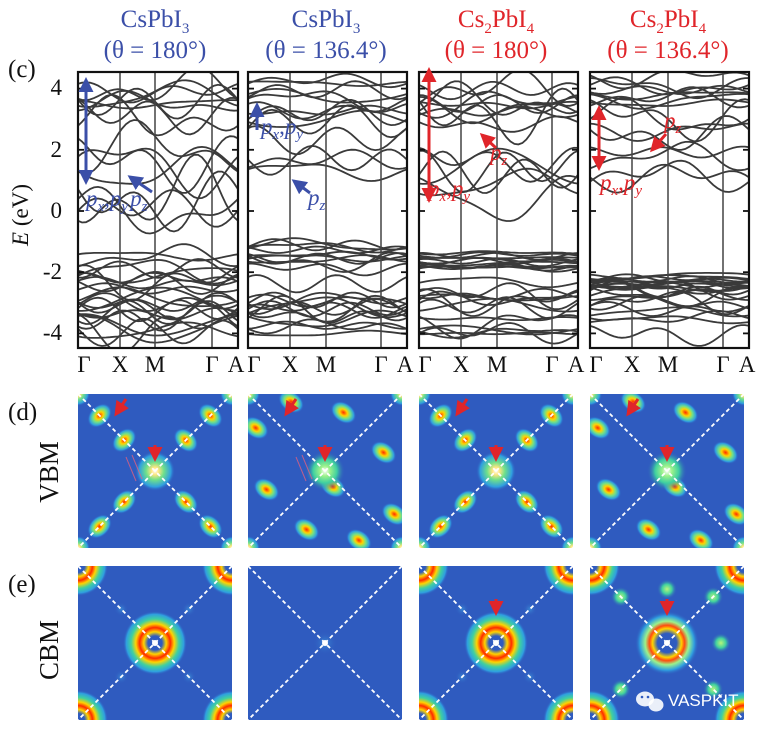 The width and height of the screenshot is (768, 733). What do you see at coordinates (22, 584) in the screenshot?
I see `panel-label-e: (e)` at bounding box center [22, 584].